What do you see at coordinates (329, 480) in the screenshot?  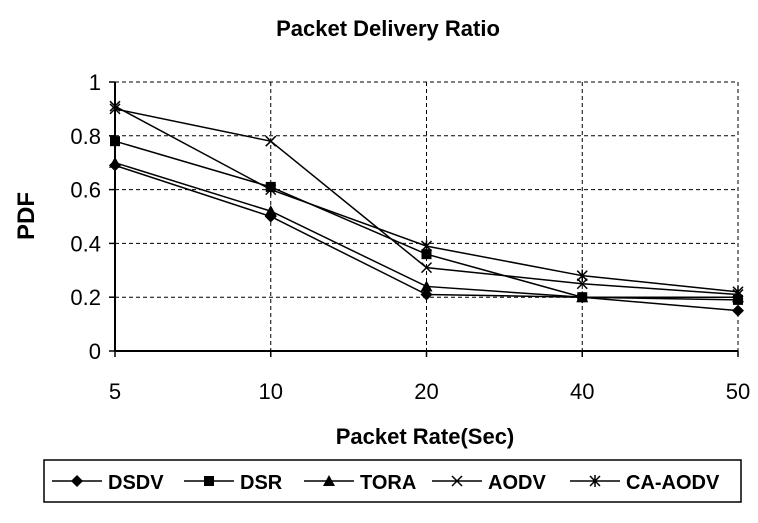 I see `legend-marker-tora` at bounding box center [329, 480].